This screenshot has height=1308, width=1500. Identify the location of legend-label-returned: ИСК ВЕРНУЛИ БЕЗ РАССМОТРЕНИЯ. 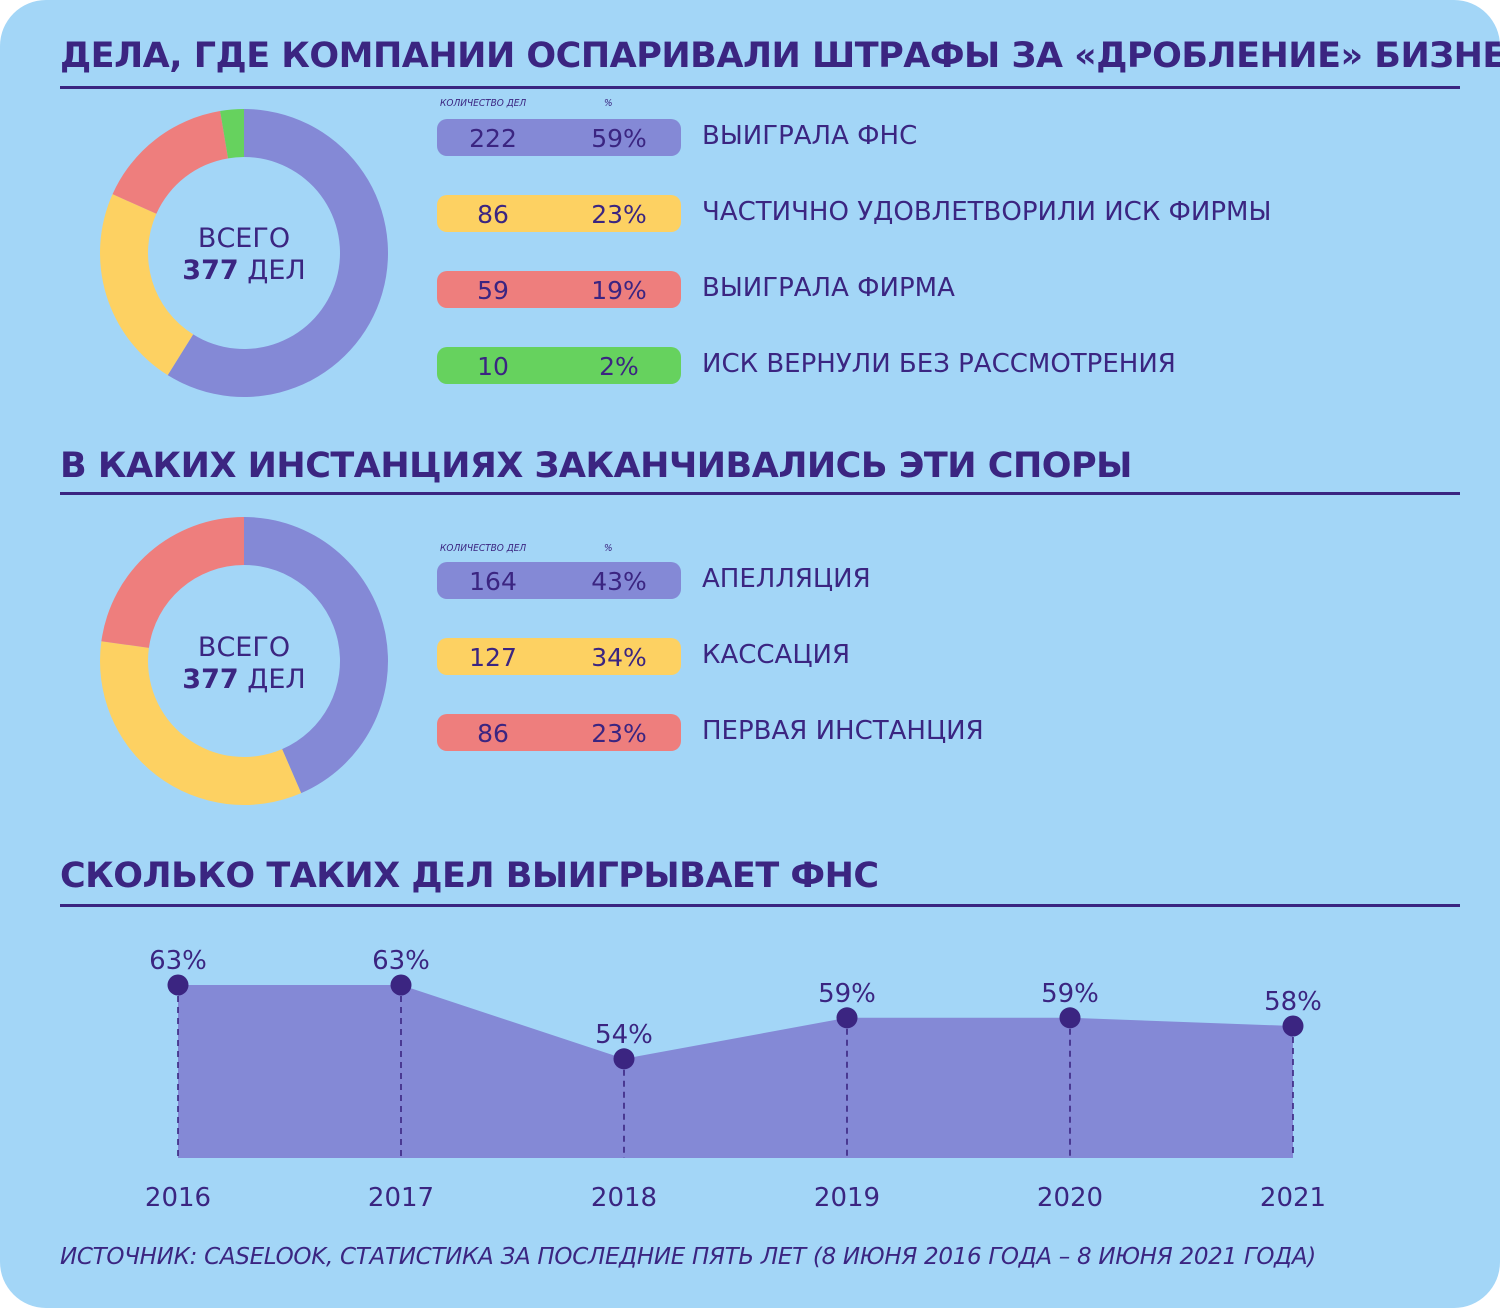
(939, 364).